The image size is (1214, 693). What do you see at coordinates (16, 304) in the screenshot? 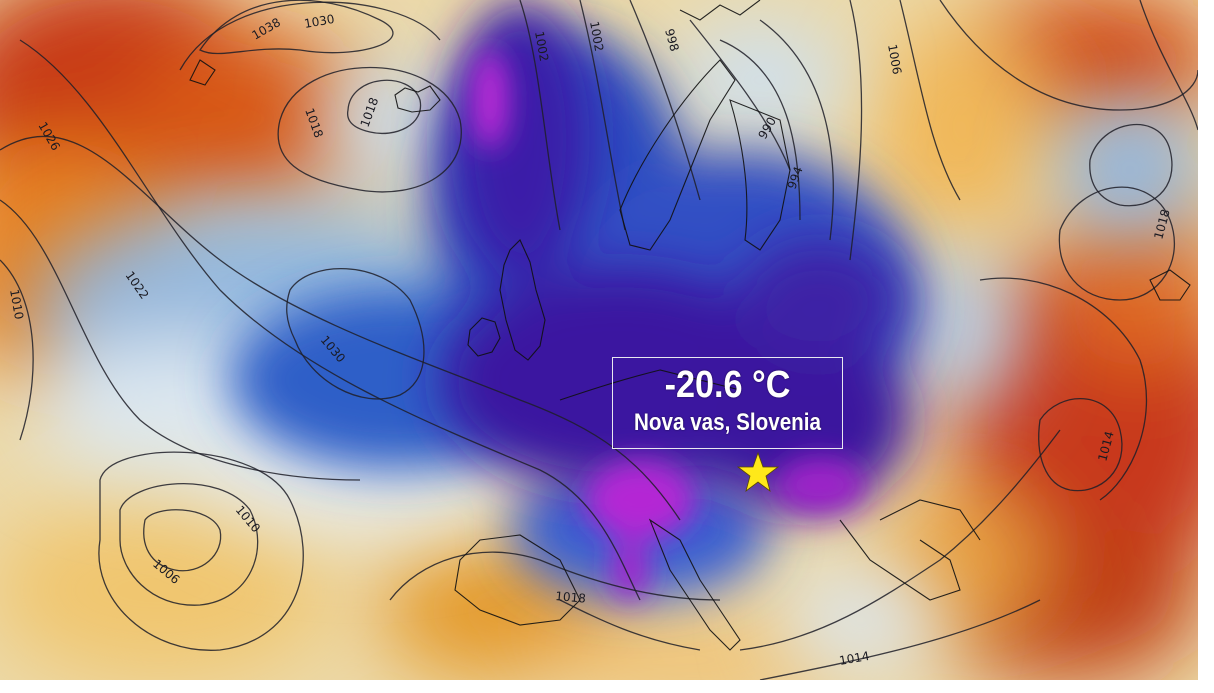
I see `isobar-label: 1010` at bounding box center [16, 304].